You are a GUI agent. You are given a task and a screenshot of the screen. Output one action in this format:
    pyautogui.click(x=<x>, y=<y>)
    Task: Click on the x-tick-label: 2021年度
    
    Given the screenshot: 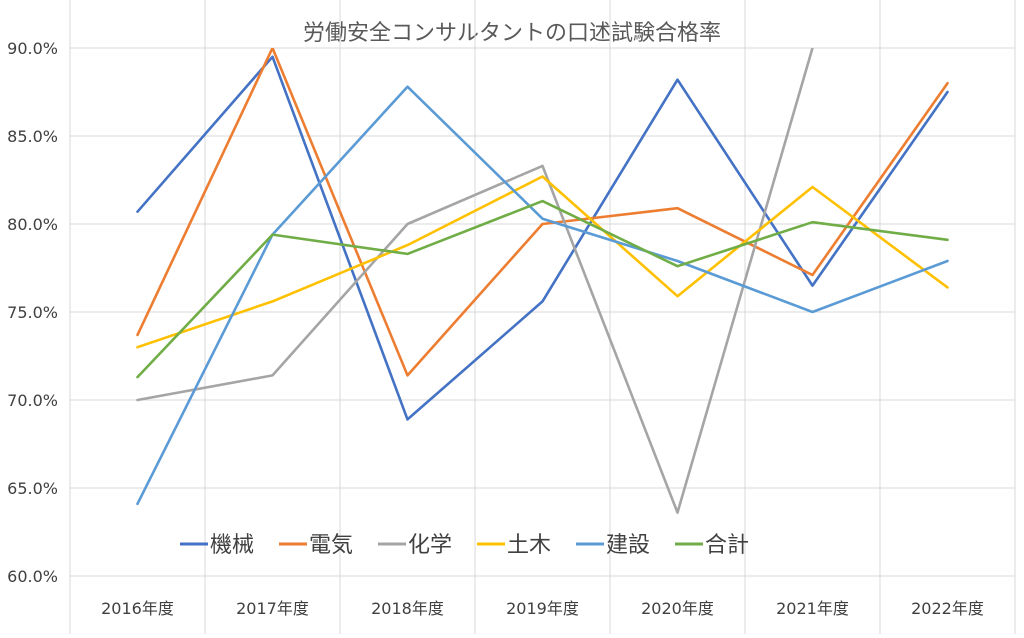 What is the action you would take?
    pyautogui.click(x=812, y=608)
    